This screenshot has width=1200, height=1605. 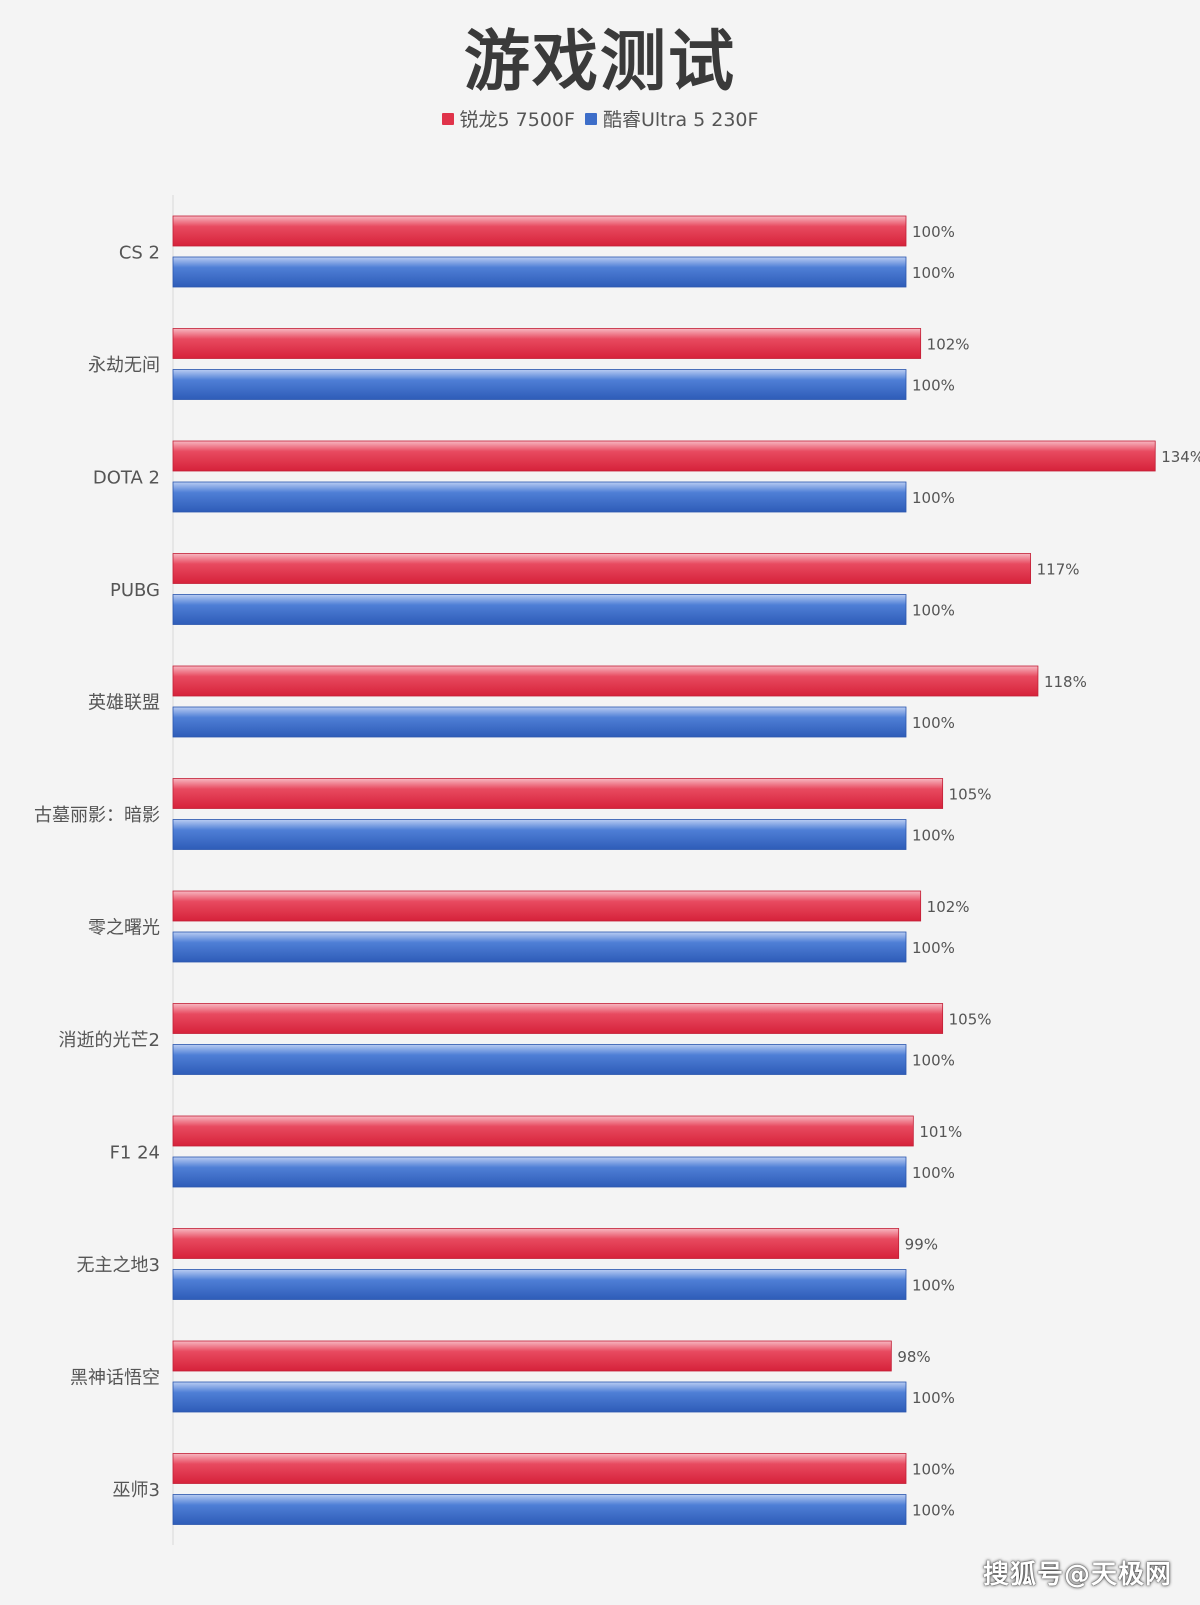 I want to click on data-label: 101%, so click(x=940, y=1132).